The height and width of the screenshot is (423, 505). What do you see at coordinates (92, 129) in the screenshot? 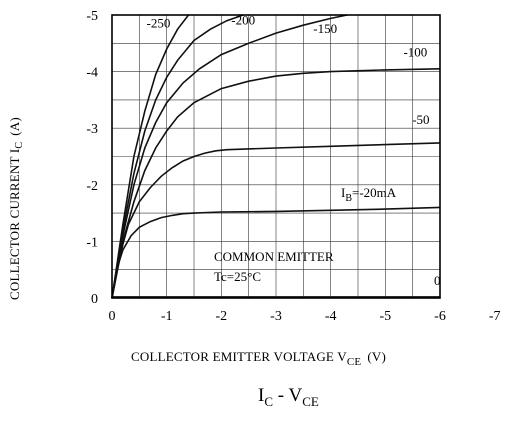
I see `y-tick-label: -3` at bounding box center [92, 129].